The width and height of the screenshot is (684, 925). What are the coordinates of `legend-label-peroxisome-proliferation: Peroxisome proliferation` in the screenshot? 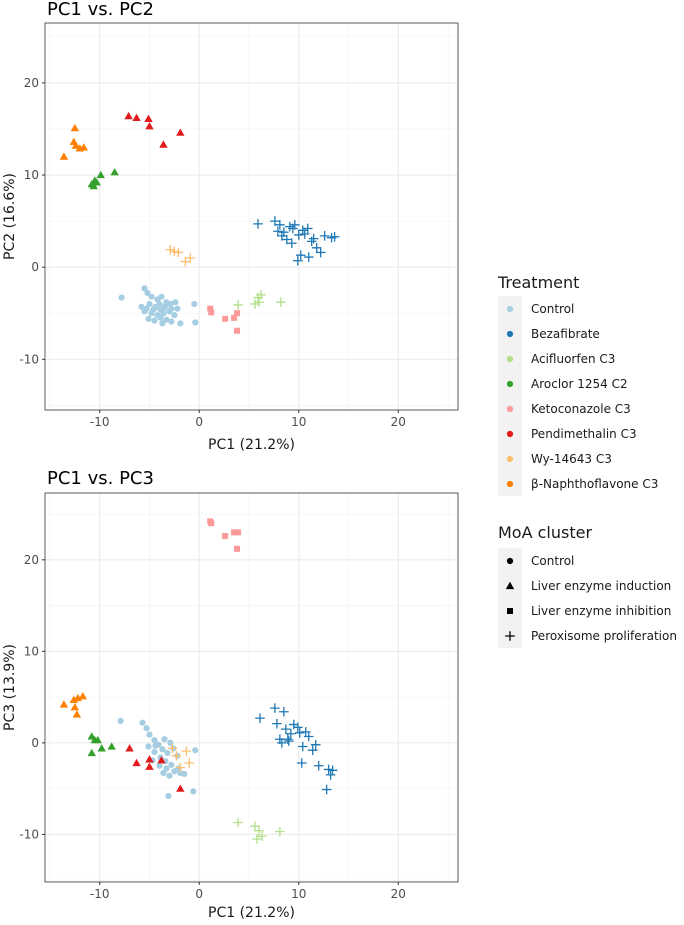 It's located at (604, 636).